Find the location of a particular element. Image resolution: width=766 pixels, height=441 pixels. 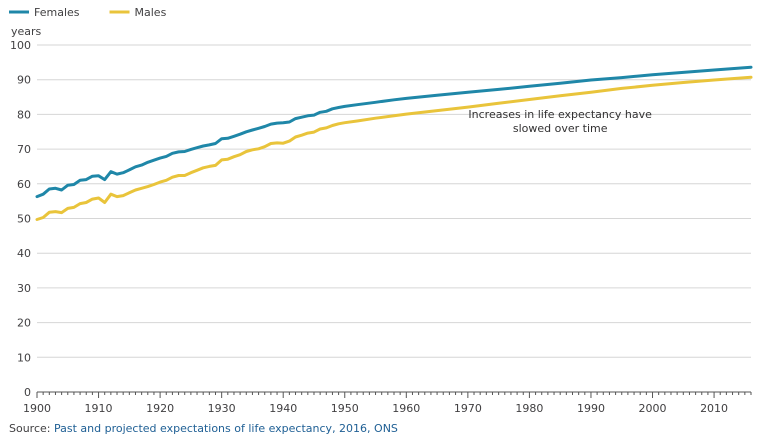

legend-label-females: Females is located at coordinates (57, 12).